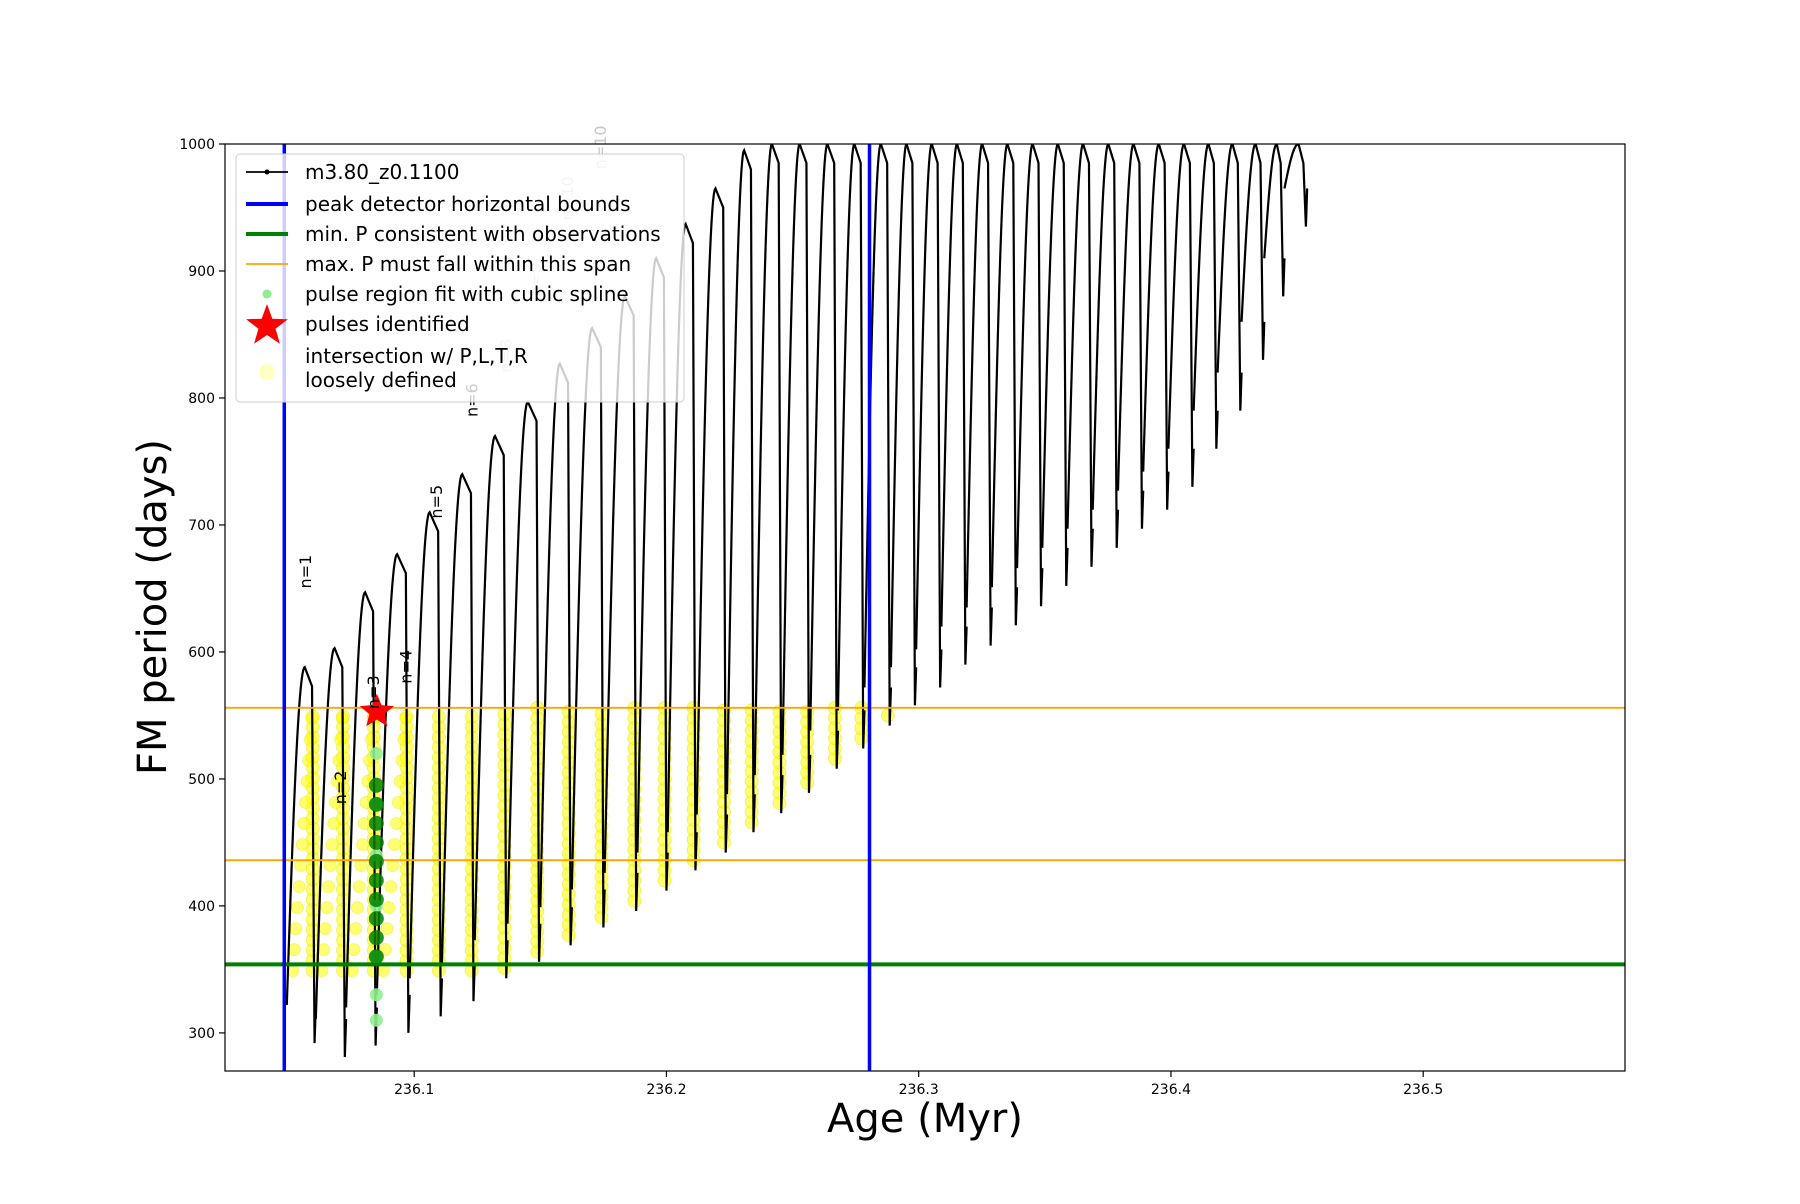 This screenshot has height=1204, width=1800. Describe the element at coordinates (197, 145) in the screenshot. I see `y-tick-label: 1000` at that location.